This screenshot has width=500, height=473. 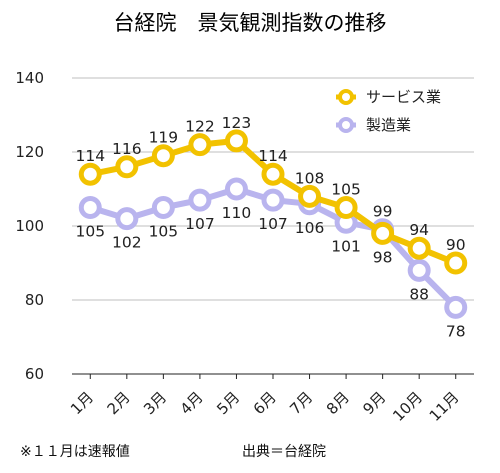 What do you see at coordinates (301, 403) in the screenshot?
I see `x-tick-label: 7月` at bounding box center [301, 403].